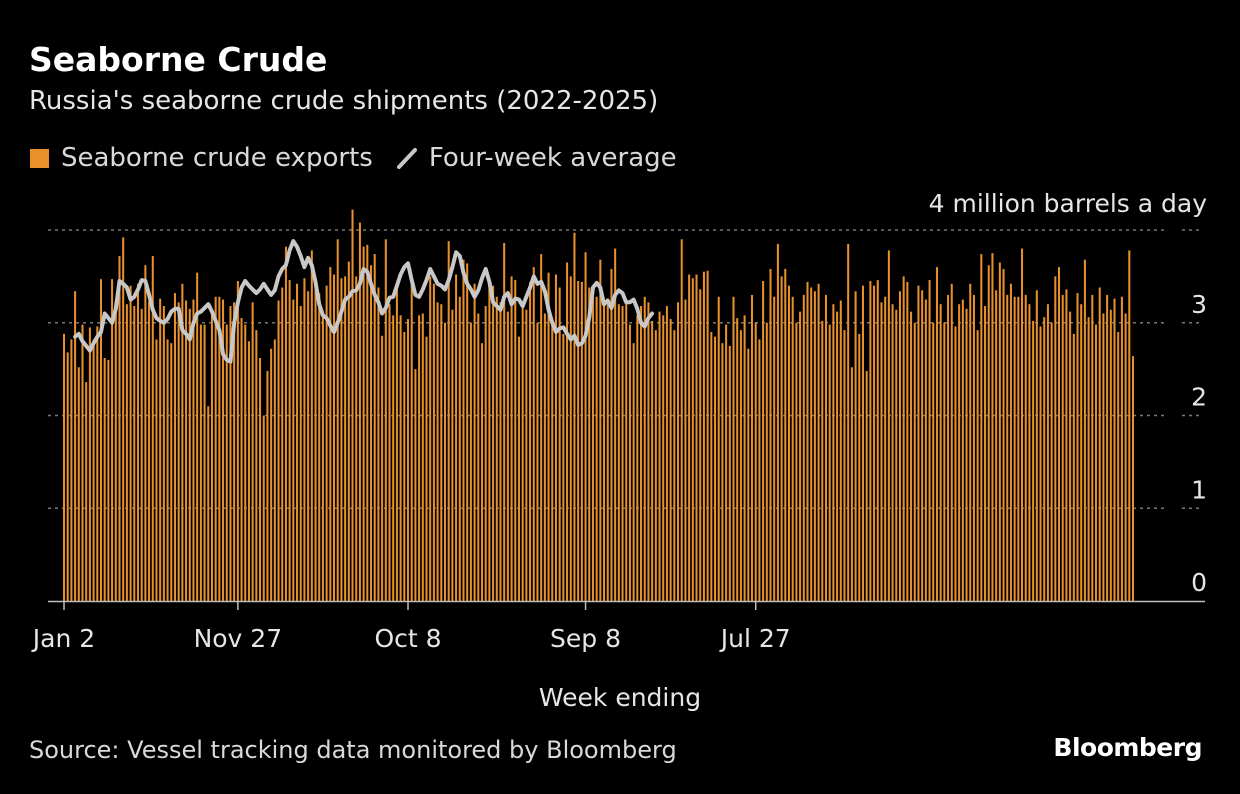  I want to click on line-swatch-icon, so click(406, 158).